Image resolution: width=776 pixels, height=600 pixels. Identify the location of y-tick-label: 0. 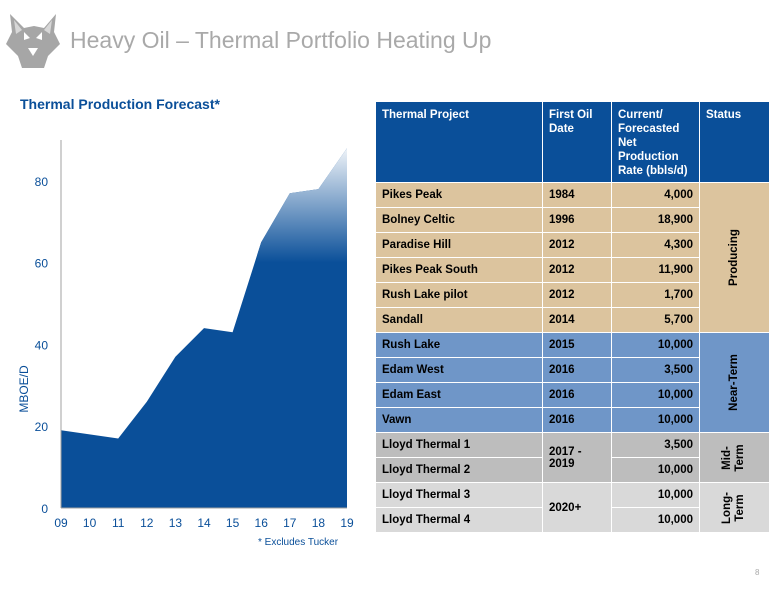
(44, 509).